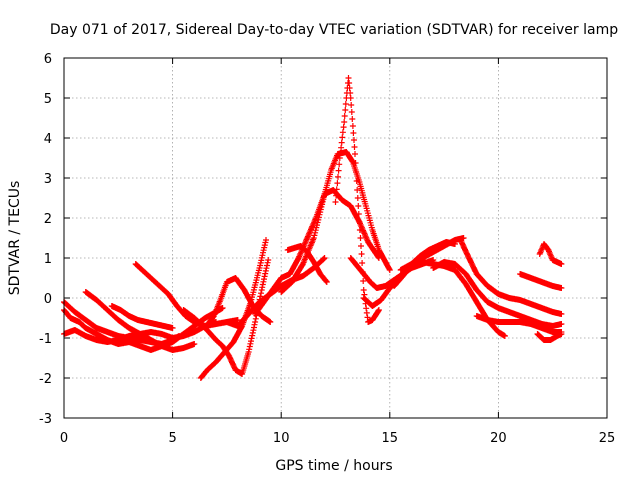  I want to click on y-tick-label: 2, so click(48, 219).